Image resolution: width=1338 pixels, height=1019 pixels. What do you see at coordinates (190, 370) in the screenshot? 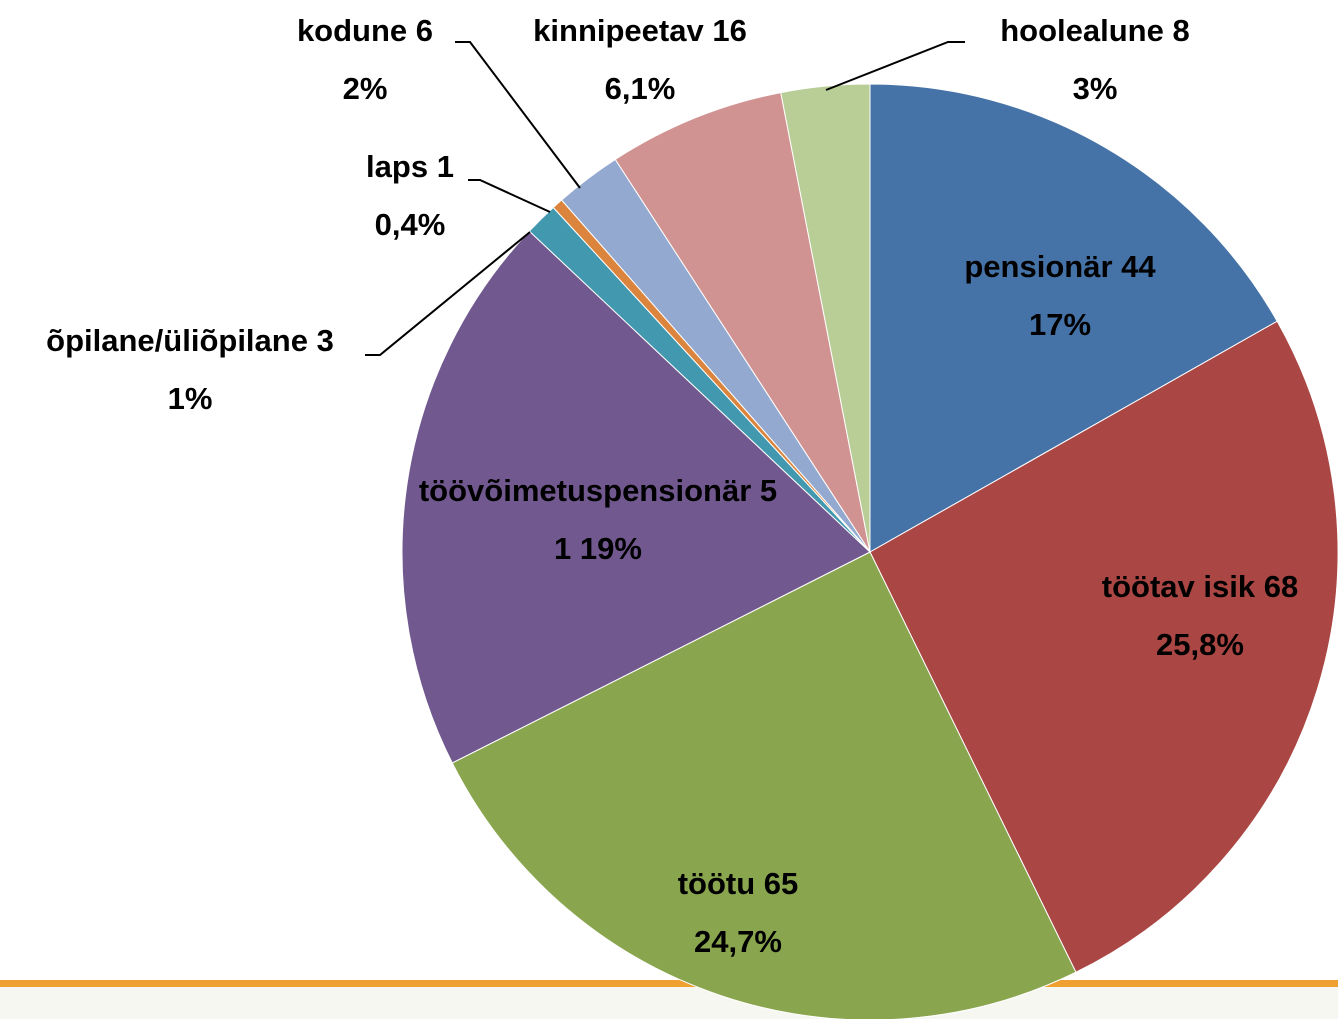
I see `data-label: õpilane/üliõpilane 3 1%` at bounding box center [190, 370].